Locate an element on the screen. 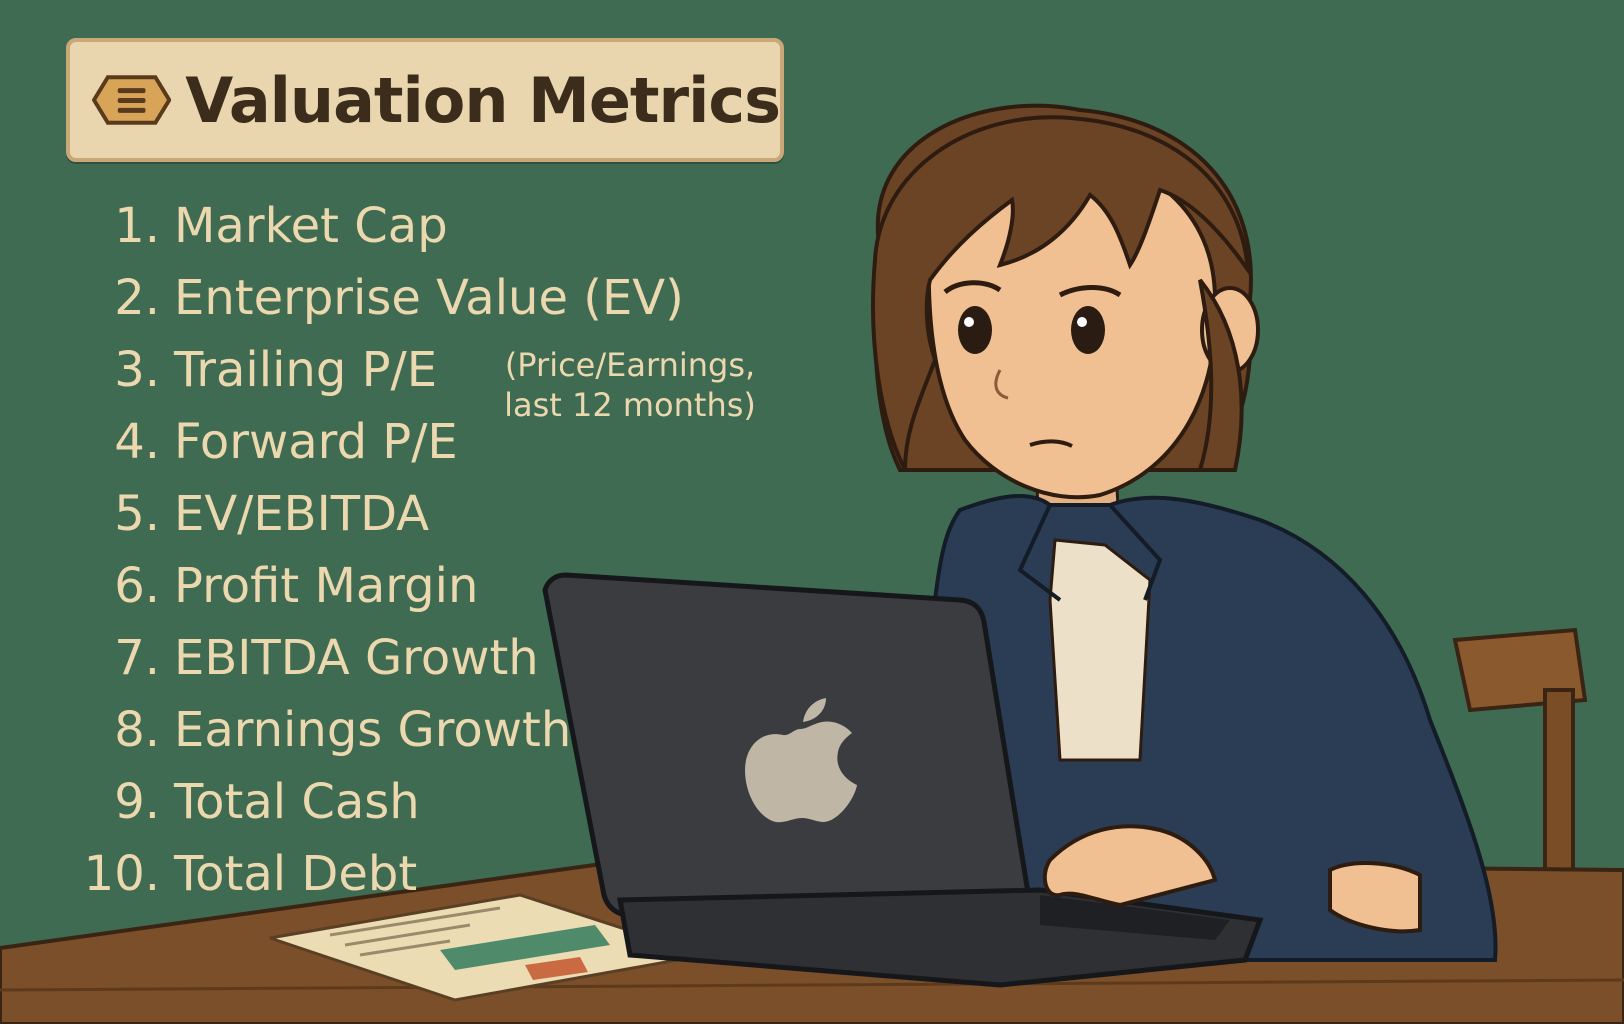  apple-logo-icon is located at coordinates (801, 760).